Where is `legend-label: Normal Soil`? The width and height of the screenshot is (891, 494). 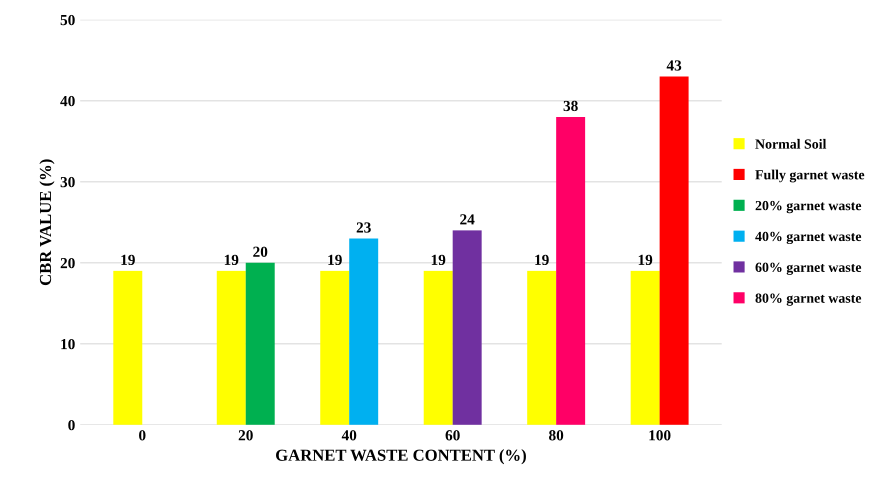 legend-label: Normal Soil is located at coordinates (790, 143).